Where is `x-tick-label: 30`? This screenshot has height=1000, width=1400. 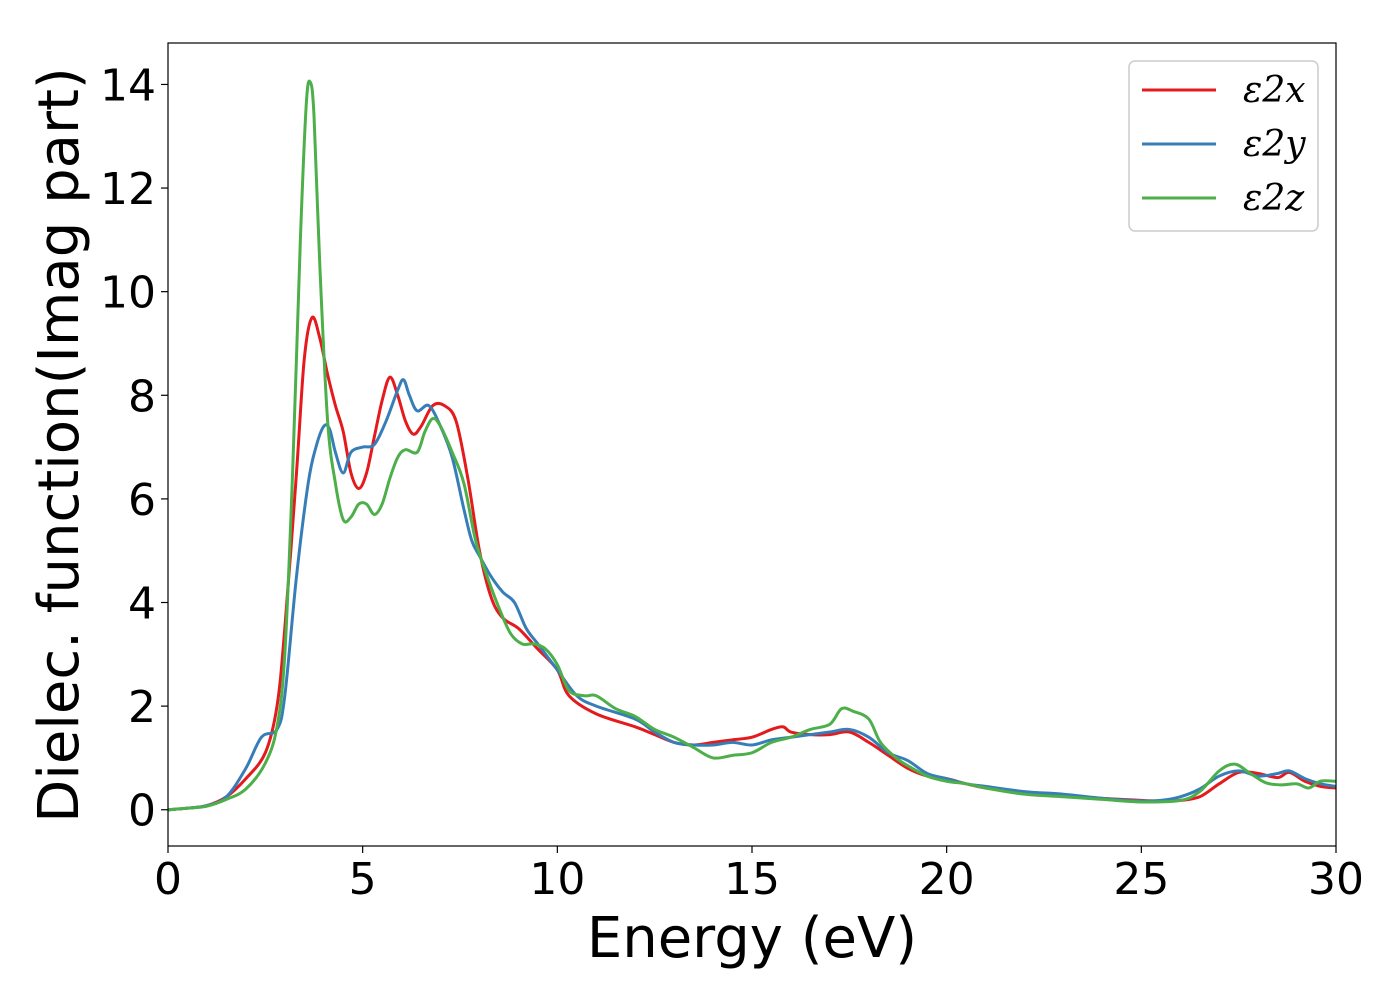
x-tick-label: 30 is located at coordinates (1336, 879).